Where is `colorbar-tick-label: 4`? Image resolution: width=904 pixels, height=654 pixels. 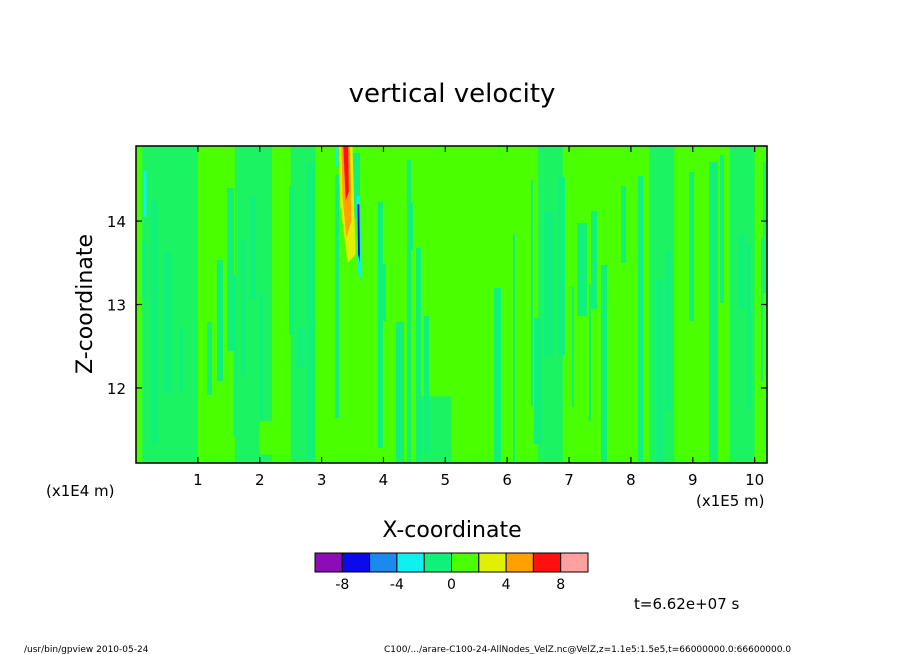
colorbar-tick-label: 4 is located at coordinates (506, 585).